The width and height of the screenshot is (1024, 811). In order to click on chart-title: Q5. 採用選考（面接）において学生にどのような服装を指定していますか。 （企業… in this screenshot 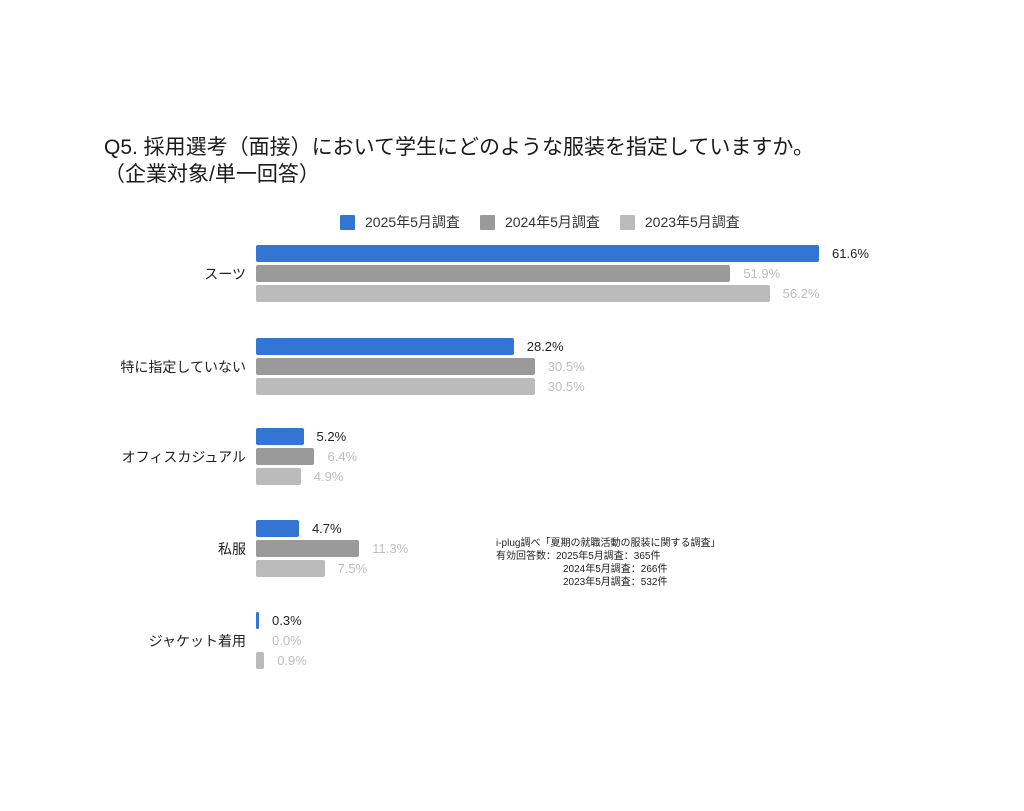, I will do `click(459, 161)`.